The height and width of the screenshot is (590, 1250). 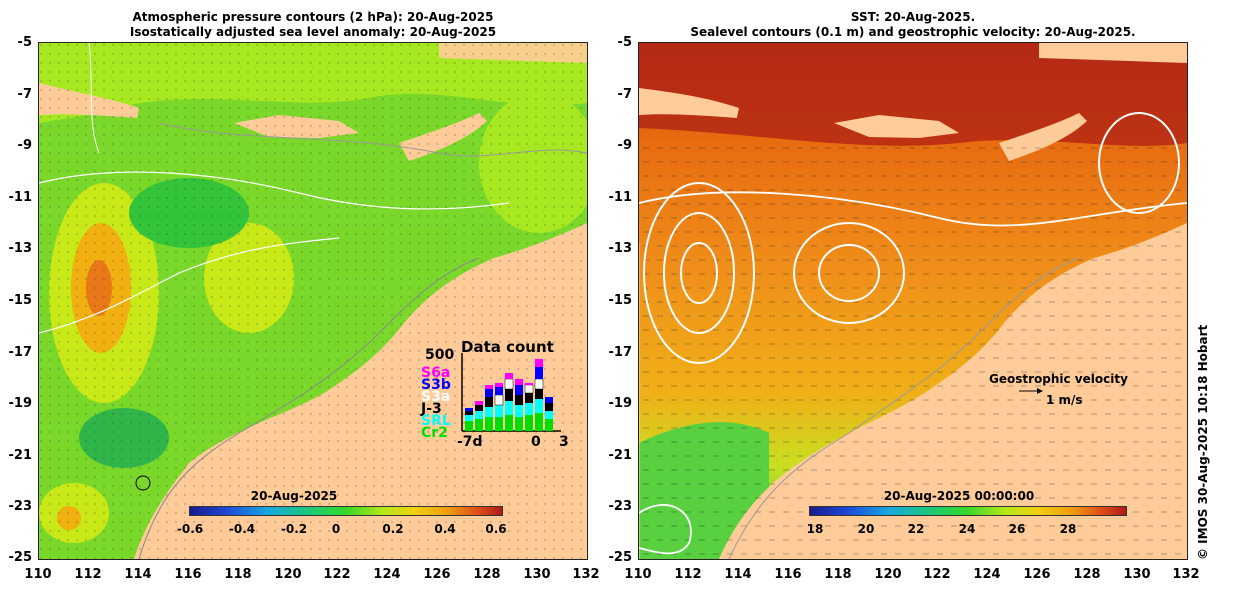 What do you see at coordinates (437, 574) in the screenshot?
I see `left-xtick: 126` at bounding box center [437, 574].